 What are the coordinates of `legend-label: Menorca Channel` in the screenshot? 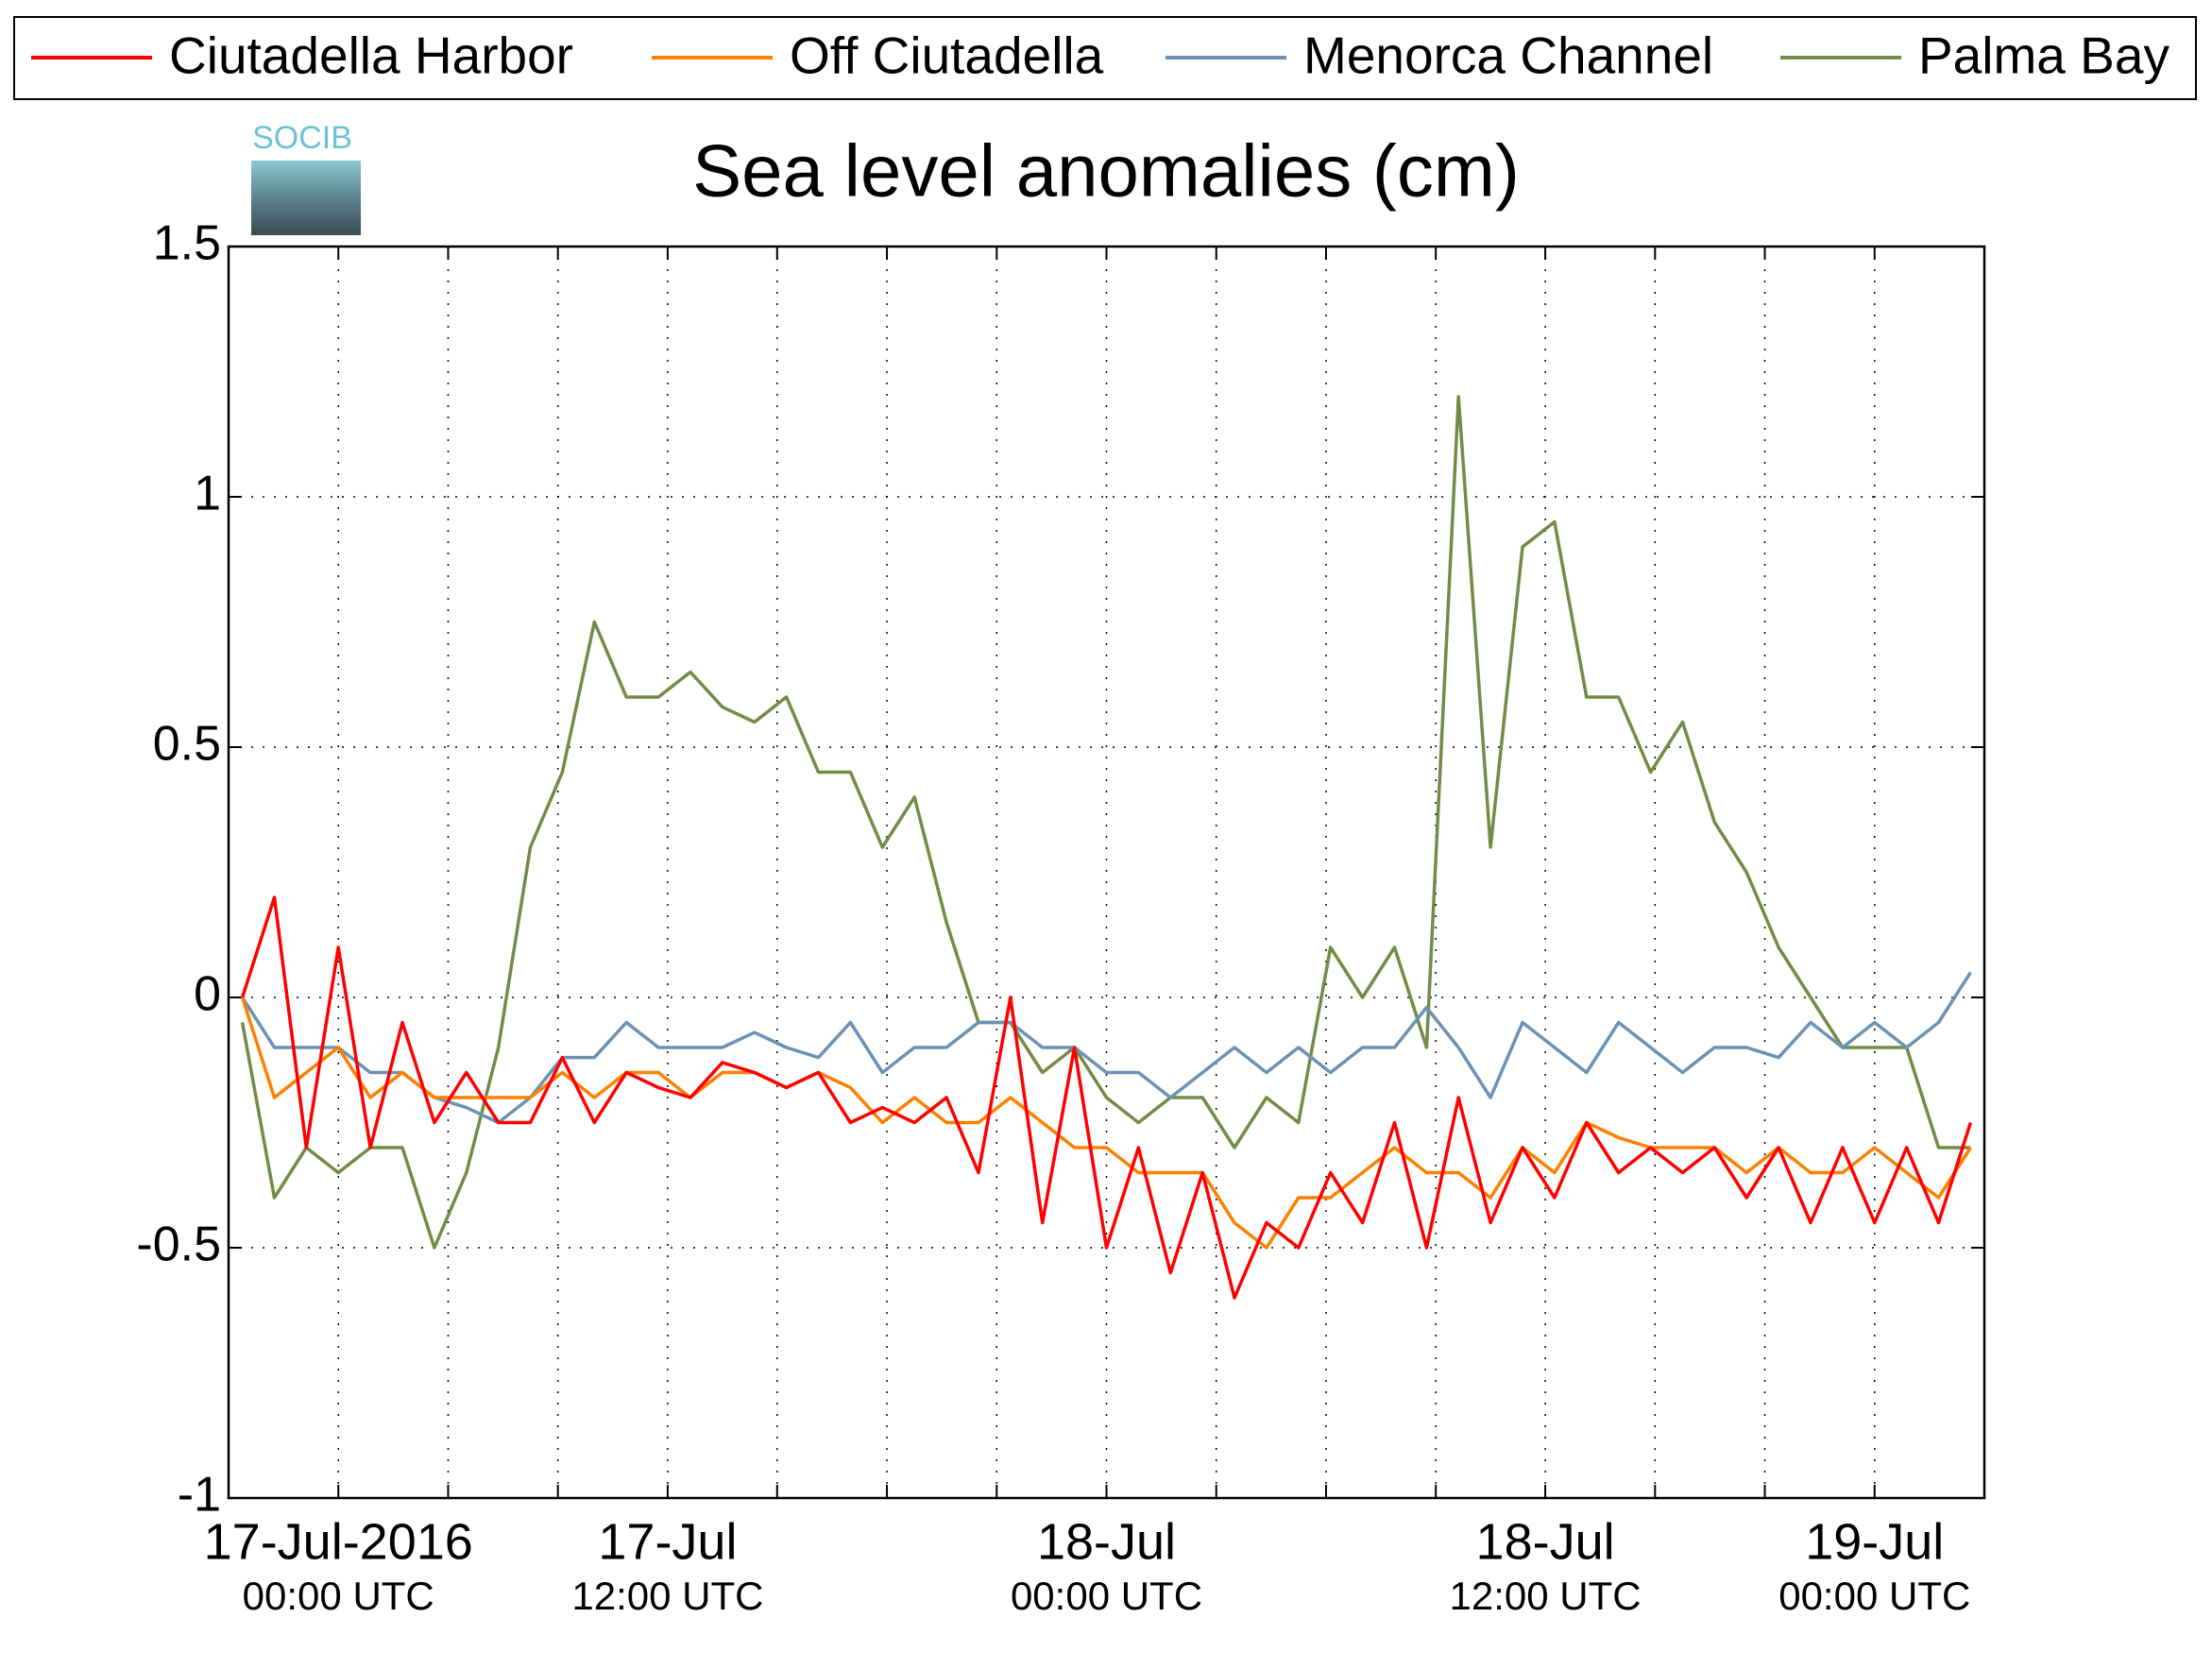 It's located at (1508, 56).